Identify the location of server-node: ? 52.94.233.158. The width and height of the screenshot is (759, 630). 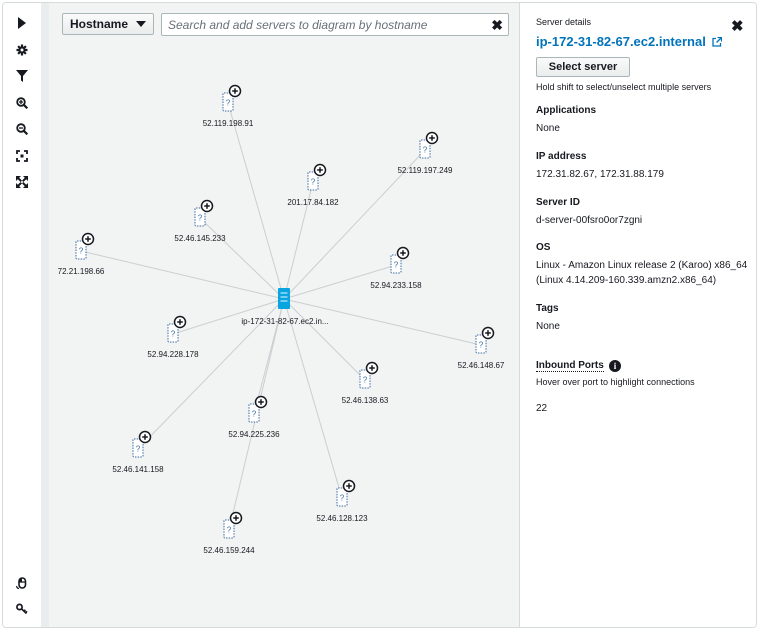
(396, 268).